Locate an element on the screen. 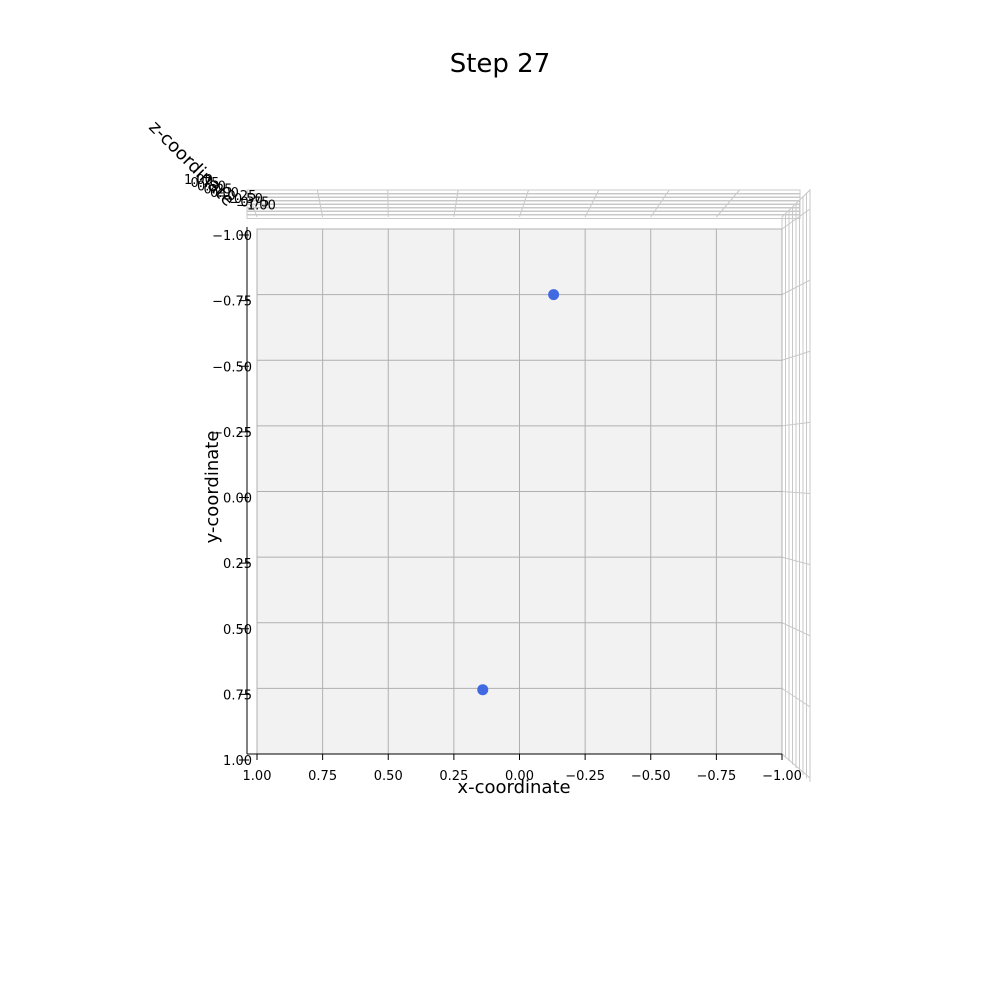 The width and height of the screenshot is (1000, 1000). y-tick-label: −0.75 is located at coordinates (232, 302).